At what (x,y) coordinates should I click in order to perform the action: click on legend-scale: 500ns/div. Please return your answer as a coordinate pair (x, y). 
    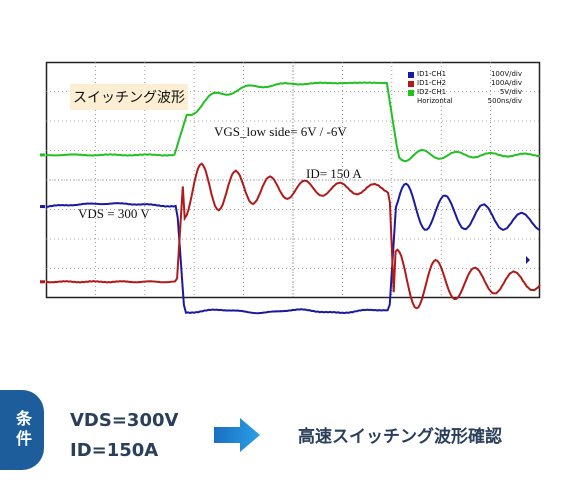
    Looking at the image, I should click on (504, 101).